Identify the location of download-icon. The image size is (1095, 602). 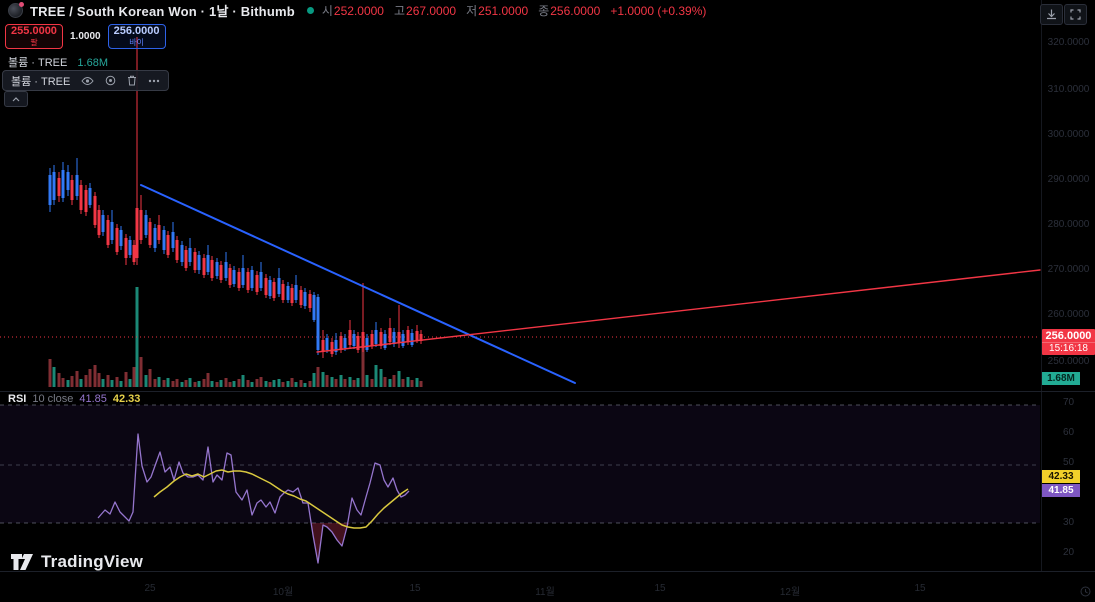
(1051, 14).